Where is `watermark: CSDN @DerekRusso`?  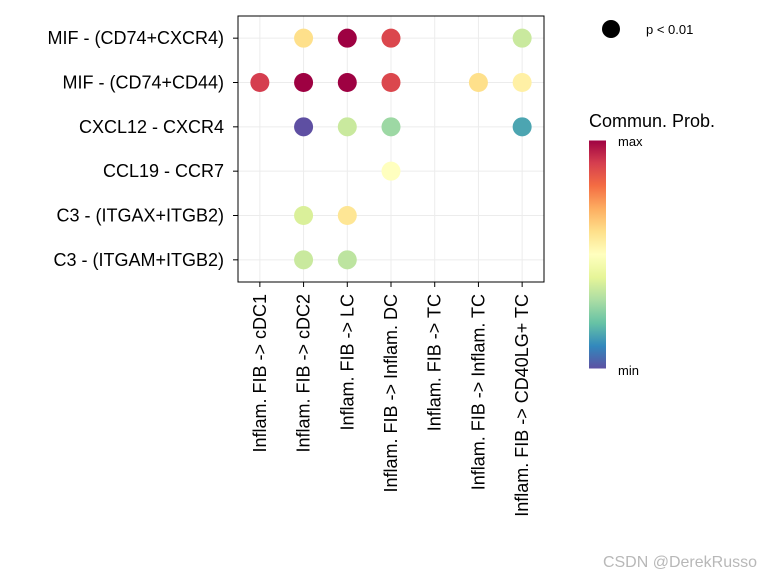 watermark: CSDN @DerekRusso is located at coordinates (680, 562).